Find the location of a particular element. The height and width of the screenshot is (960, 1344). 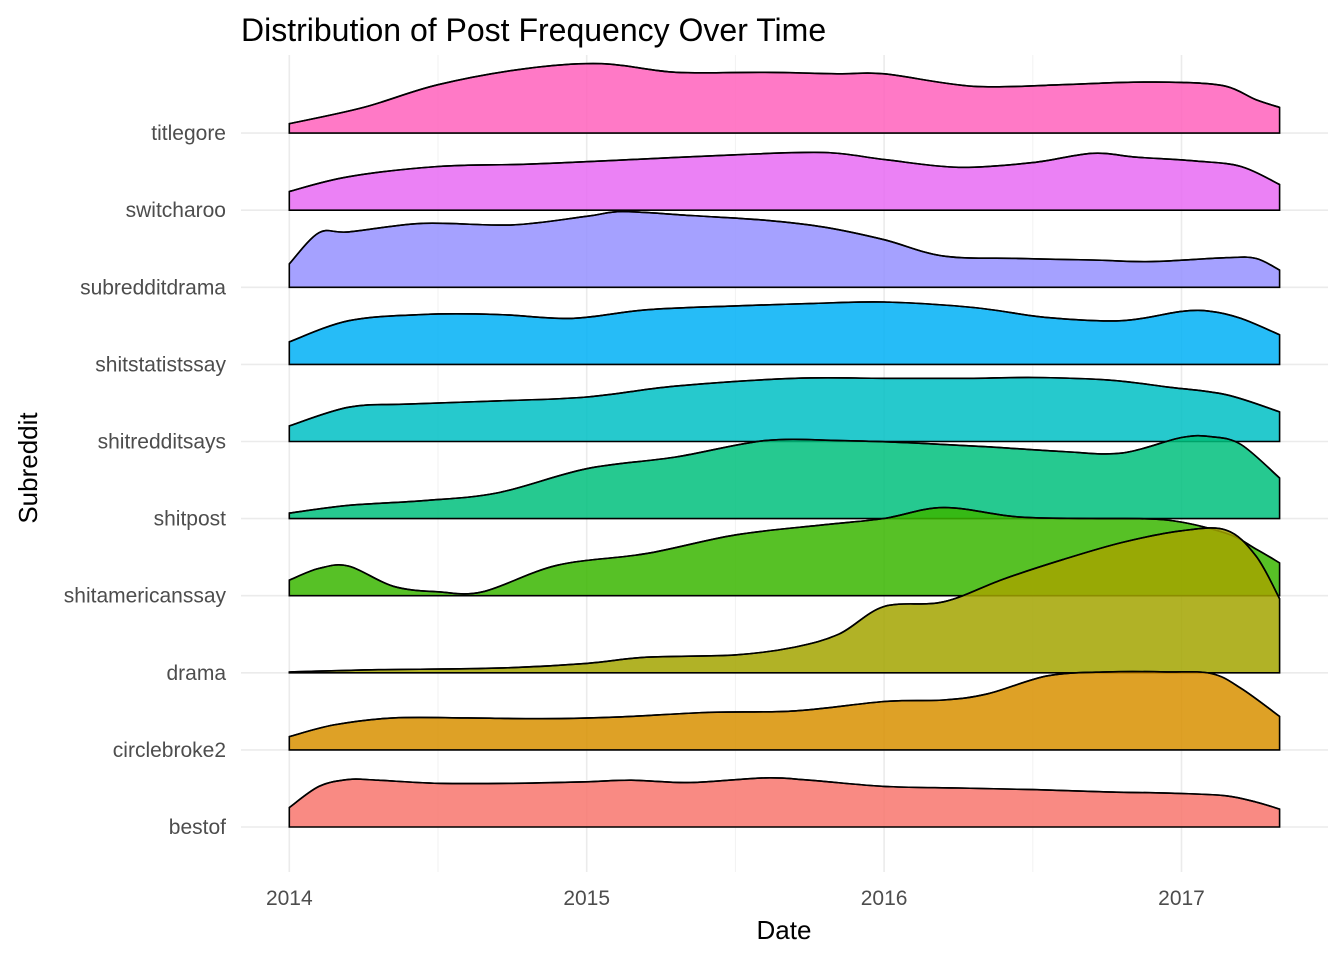

ridge-area-bestof is located at coordinates (784, 802).